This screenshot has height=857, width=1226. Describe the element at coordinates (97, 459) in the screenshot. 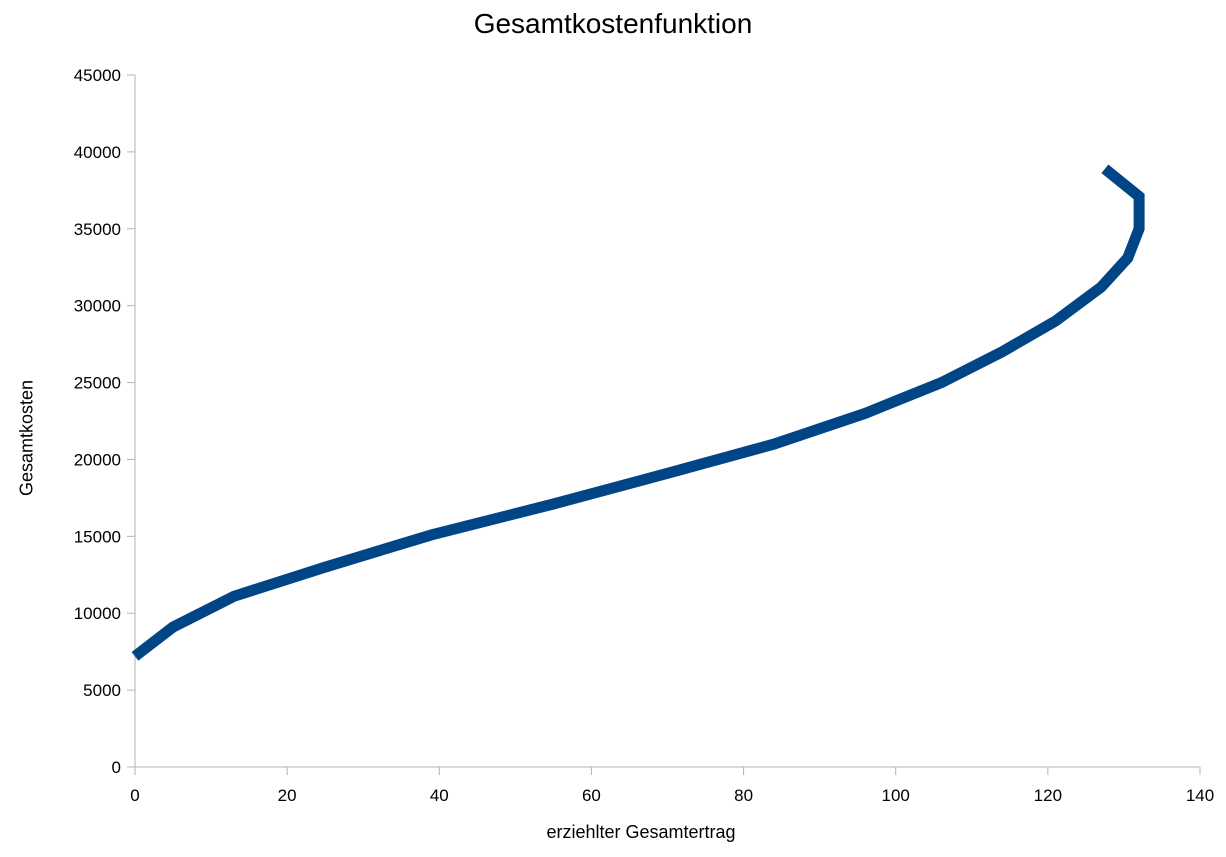

I see `y-tick-label: 20000` at that location.